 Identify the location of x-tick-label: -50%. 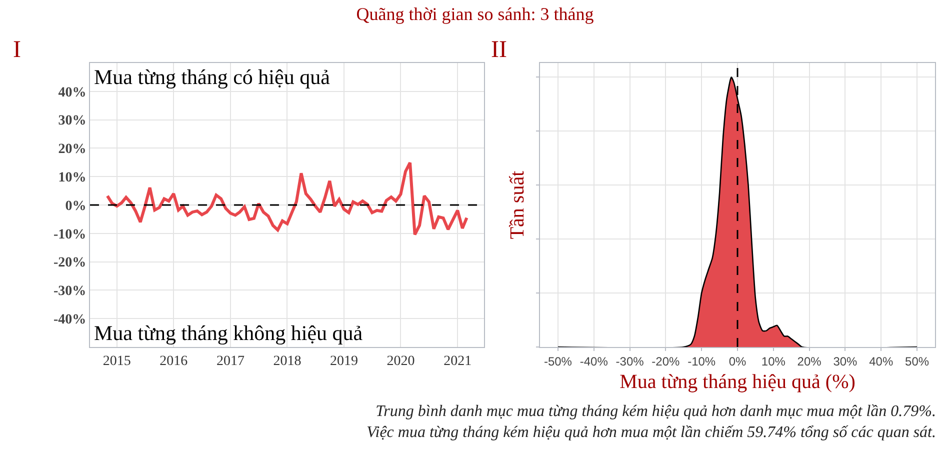
(558, 361).